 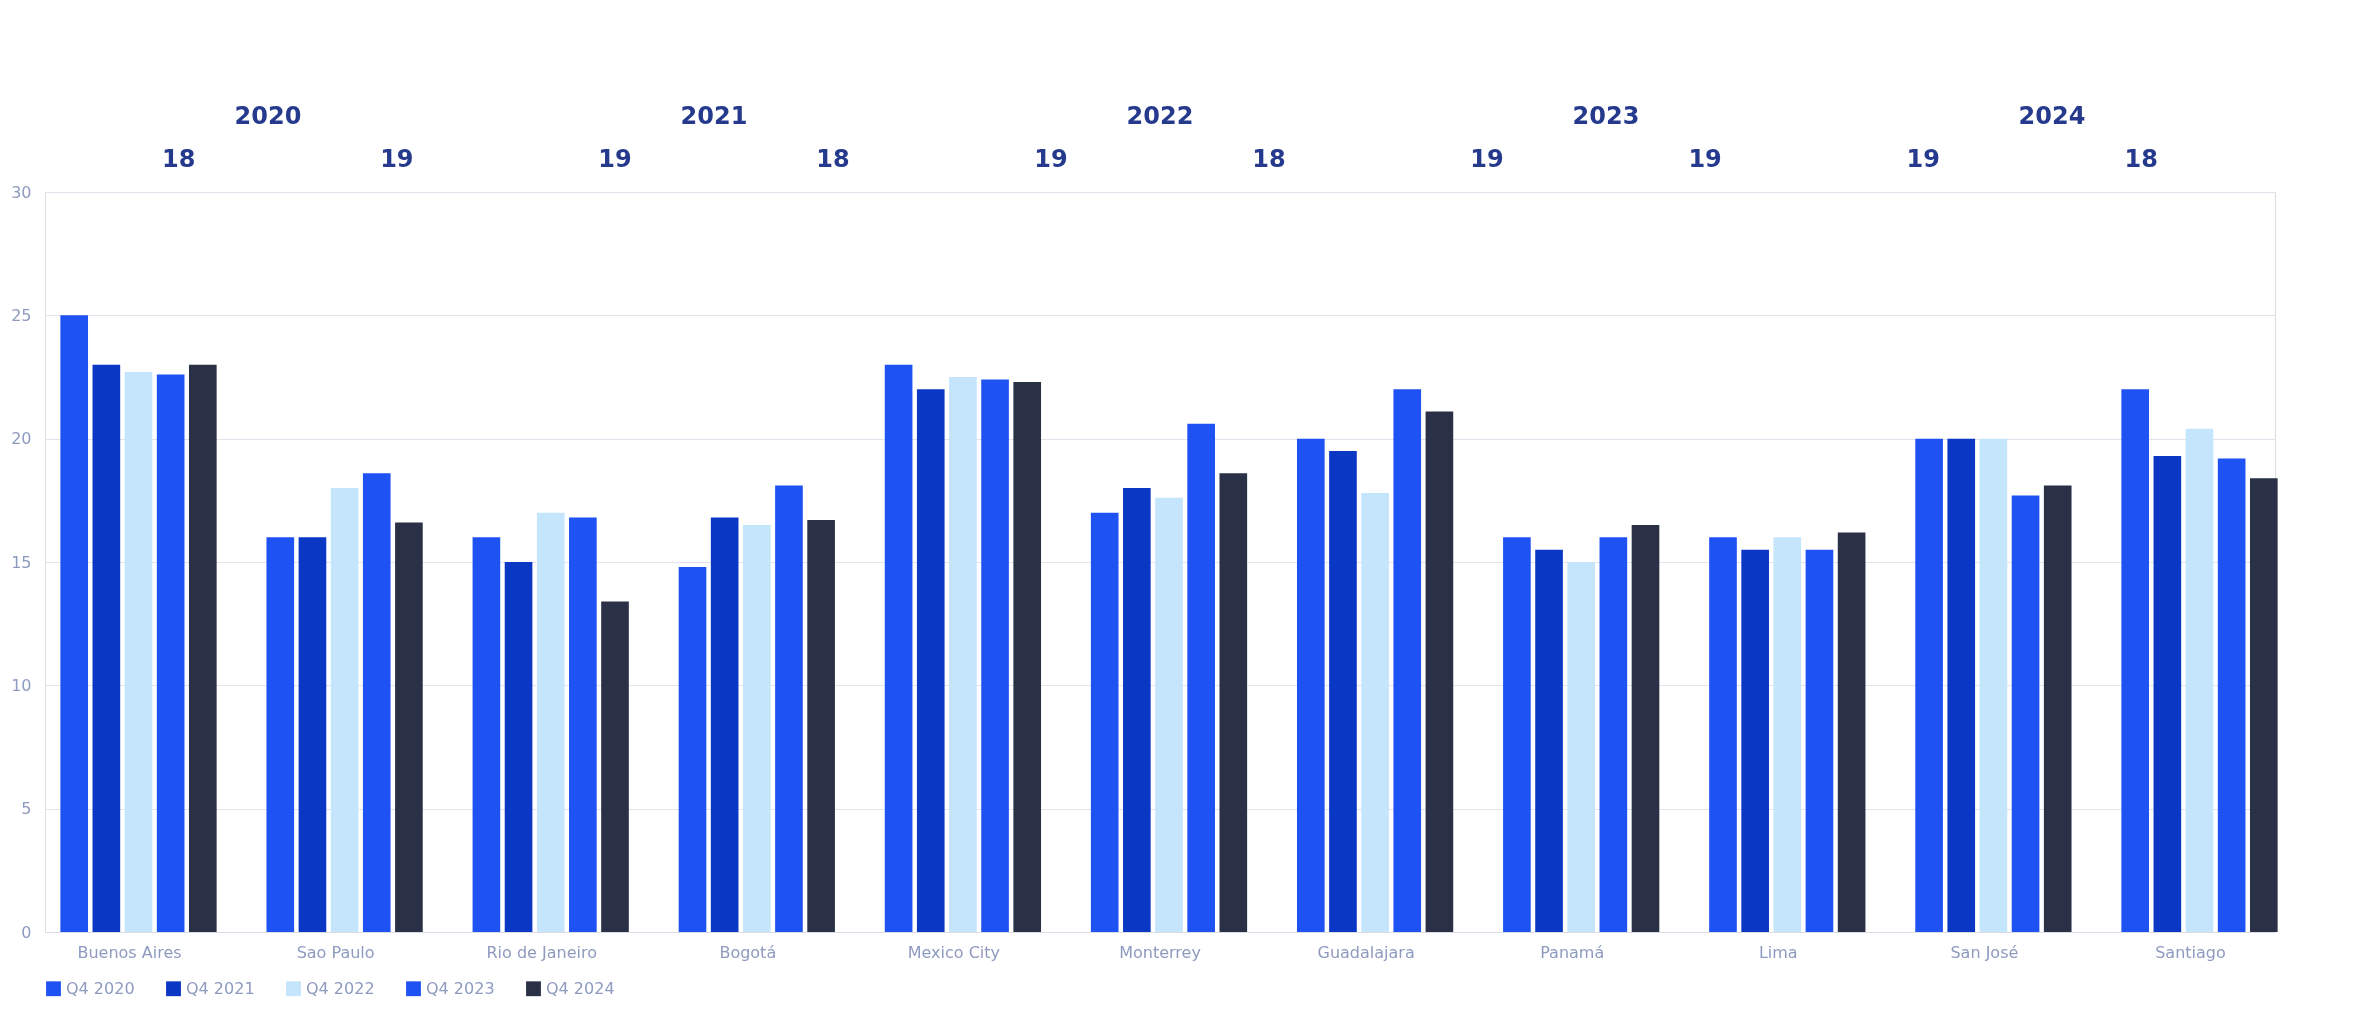 I want to click on text: 2021, so click(x=714, y=116).